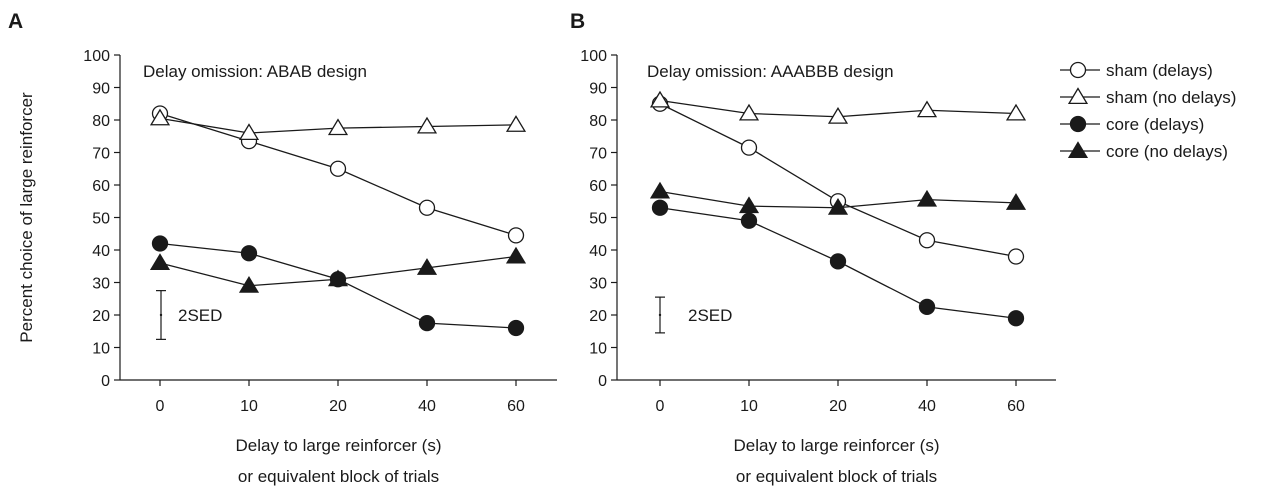 The image size is (1272, 492). What do you see at coordinates (26, 217) in the screenshot?
I see `y-axis-label: Percent choice of large reinforcer` at bounding box center [26, 217].